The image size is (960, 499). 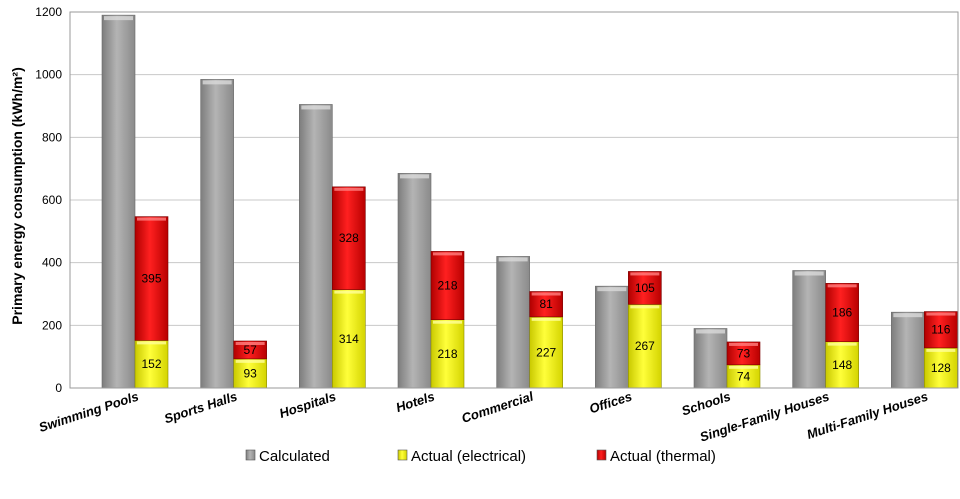 I want to click on bar-calculated-multi-family-houses, so click(x=908, y=350).